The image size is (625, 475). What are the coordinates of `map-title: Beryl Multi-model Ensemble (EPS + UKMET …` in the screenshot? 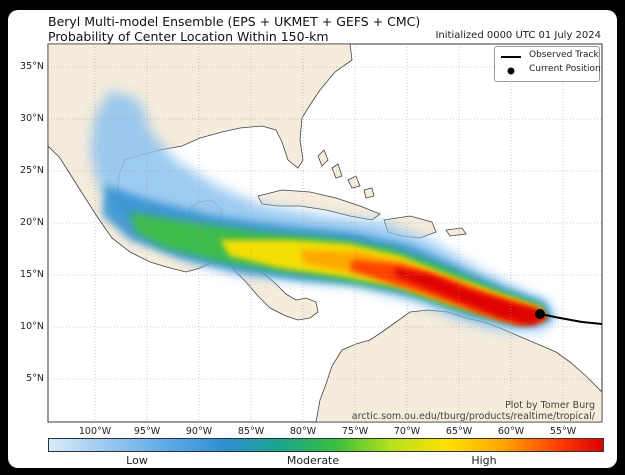 It's located at (234, 21).